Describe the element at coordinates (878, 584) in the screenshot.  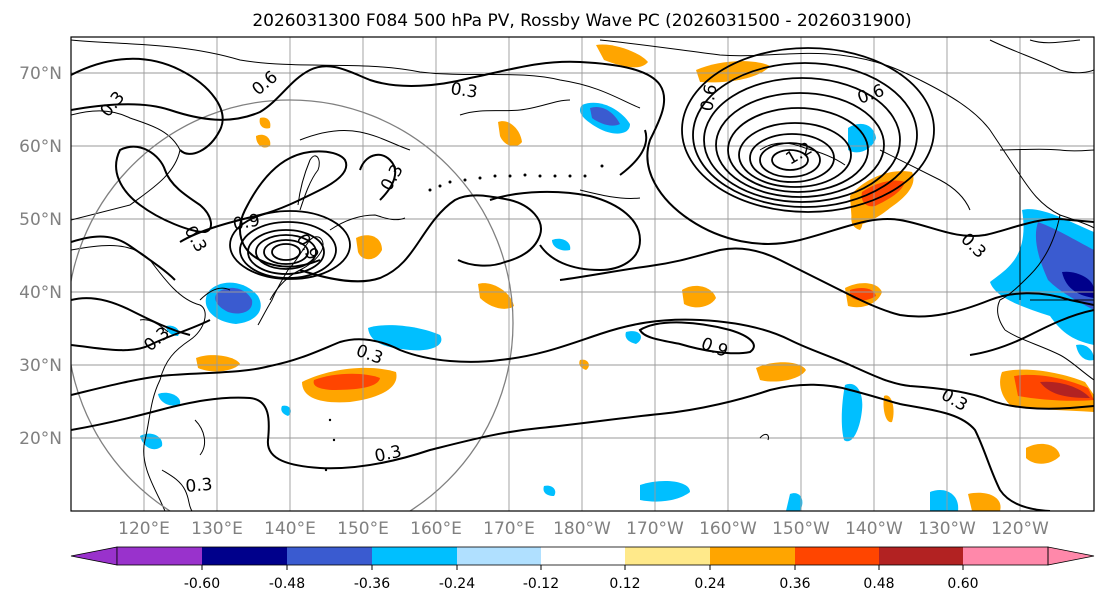
I see `colorbar-tick-label: 0.48` at that location.